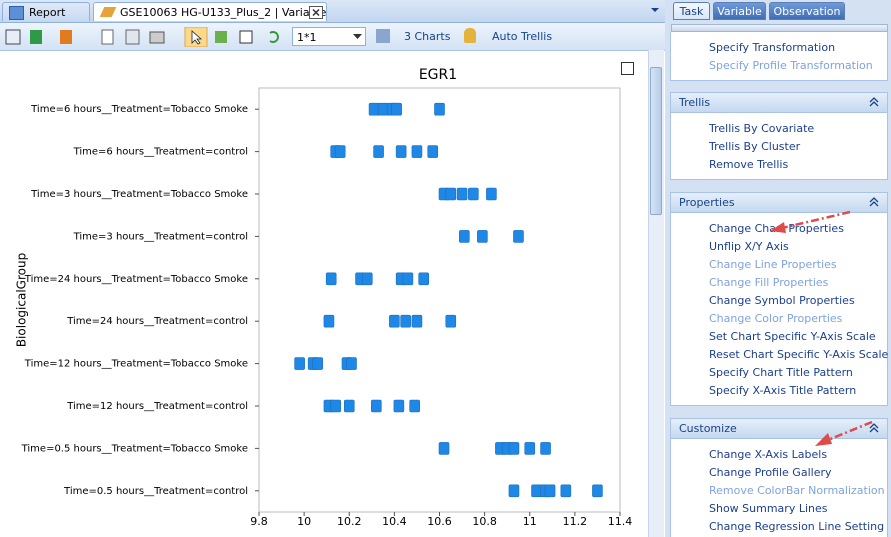 The image size is (891, 537). Describe the element at coordinates (530, 521) in the screenshot. I see `x-tick-label: 11` at that location.